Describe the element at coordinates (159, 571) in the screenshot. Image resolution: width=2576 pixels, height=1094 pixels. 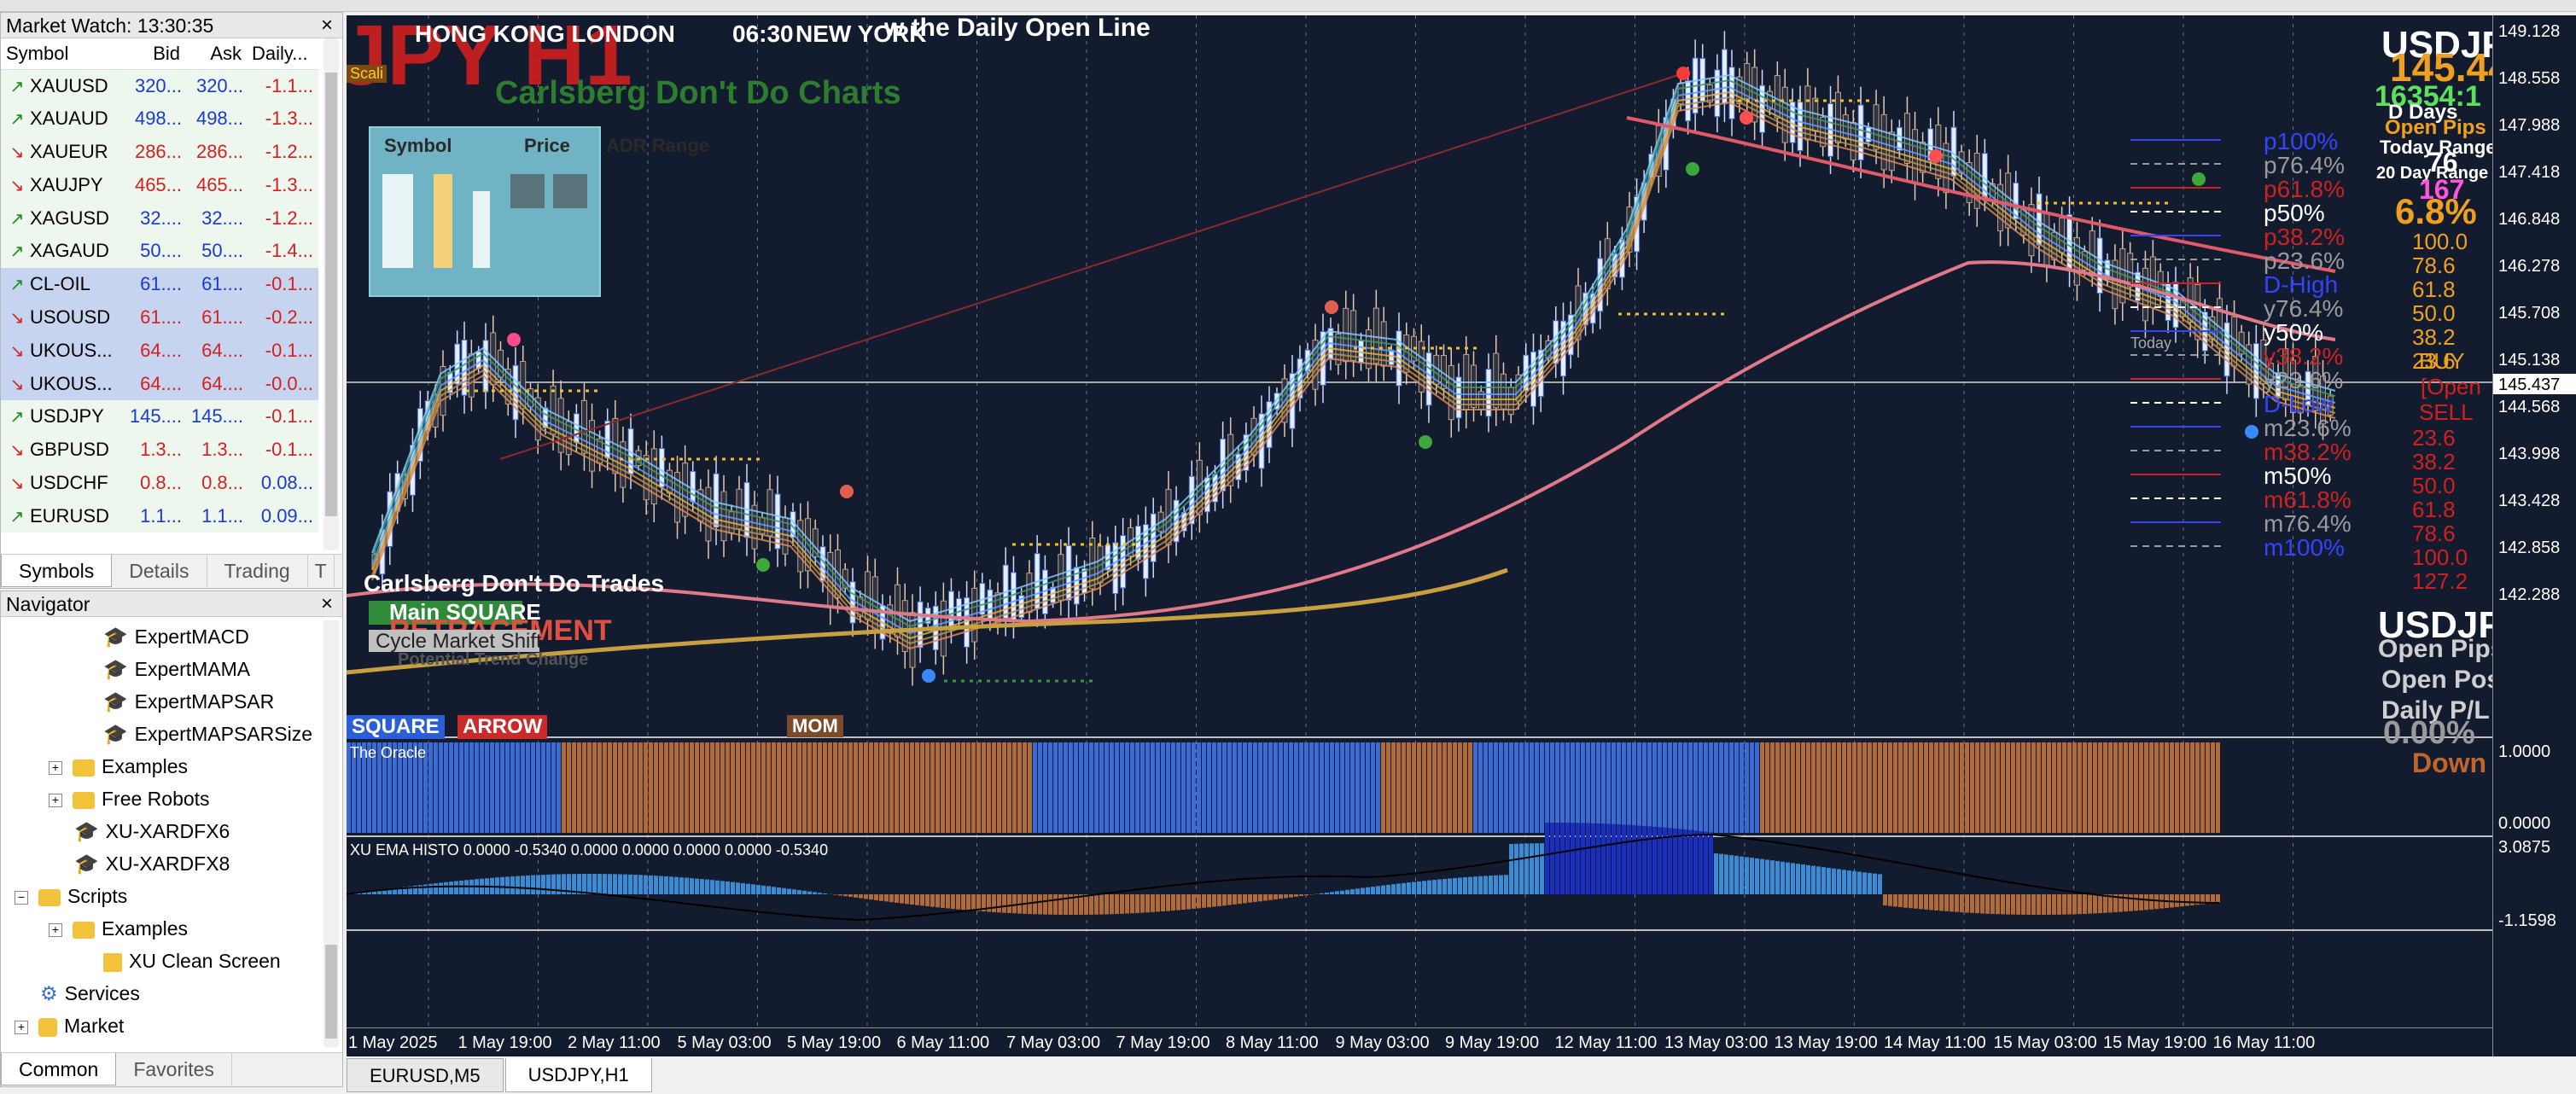
I see `tab-details: Details` at that location.